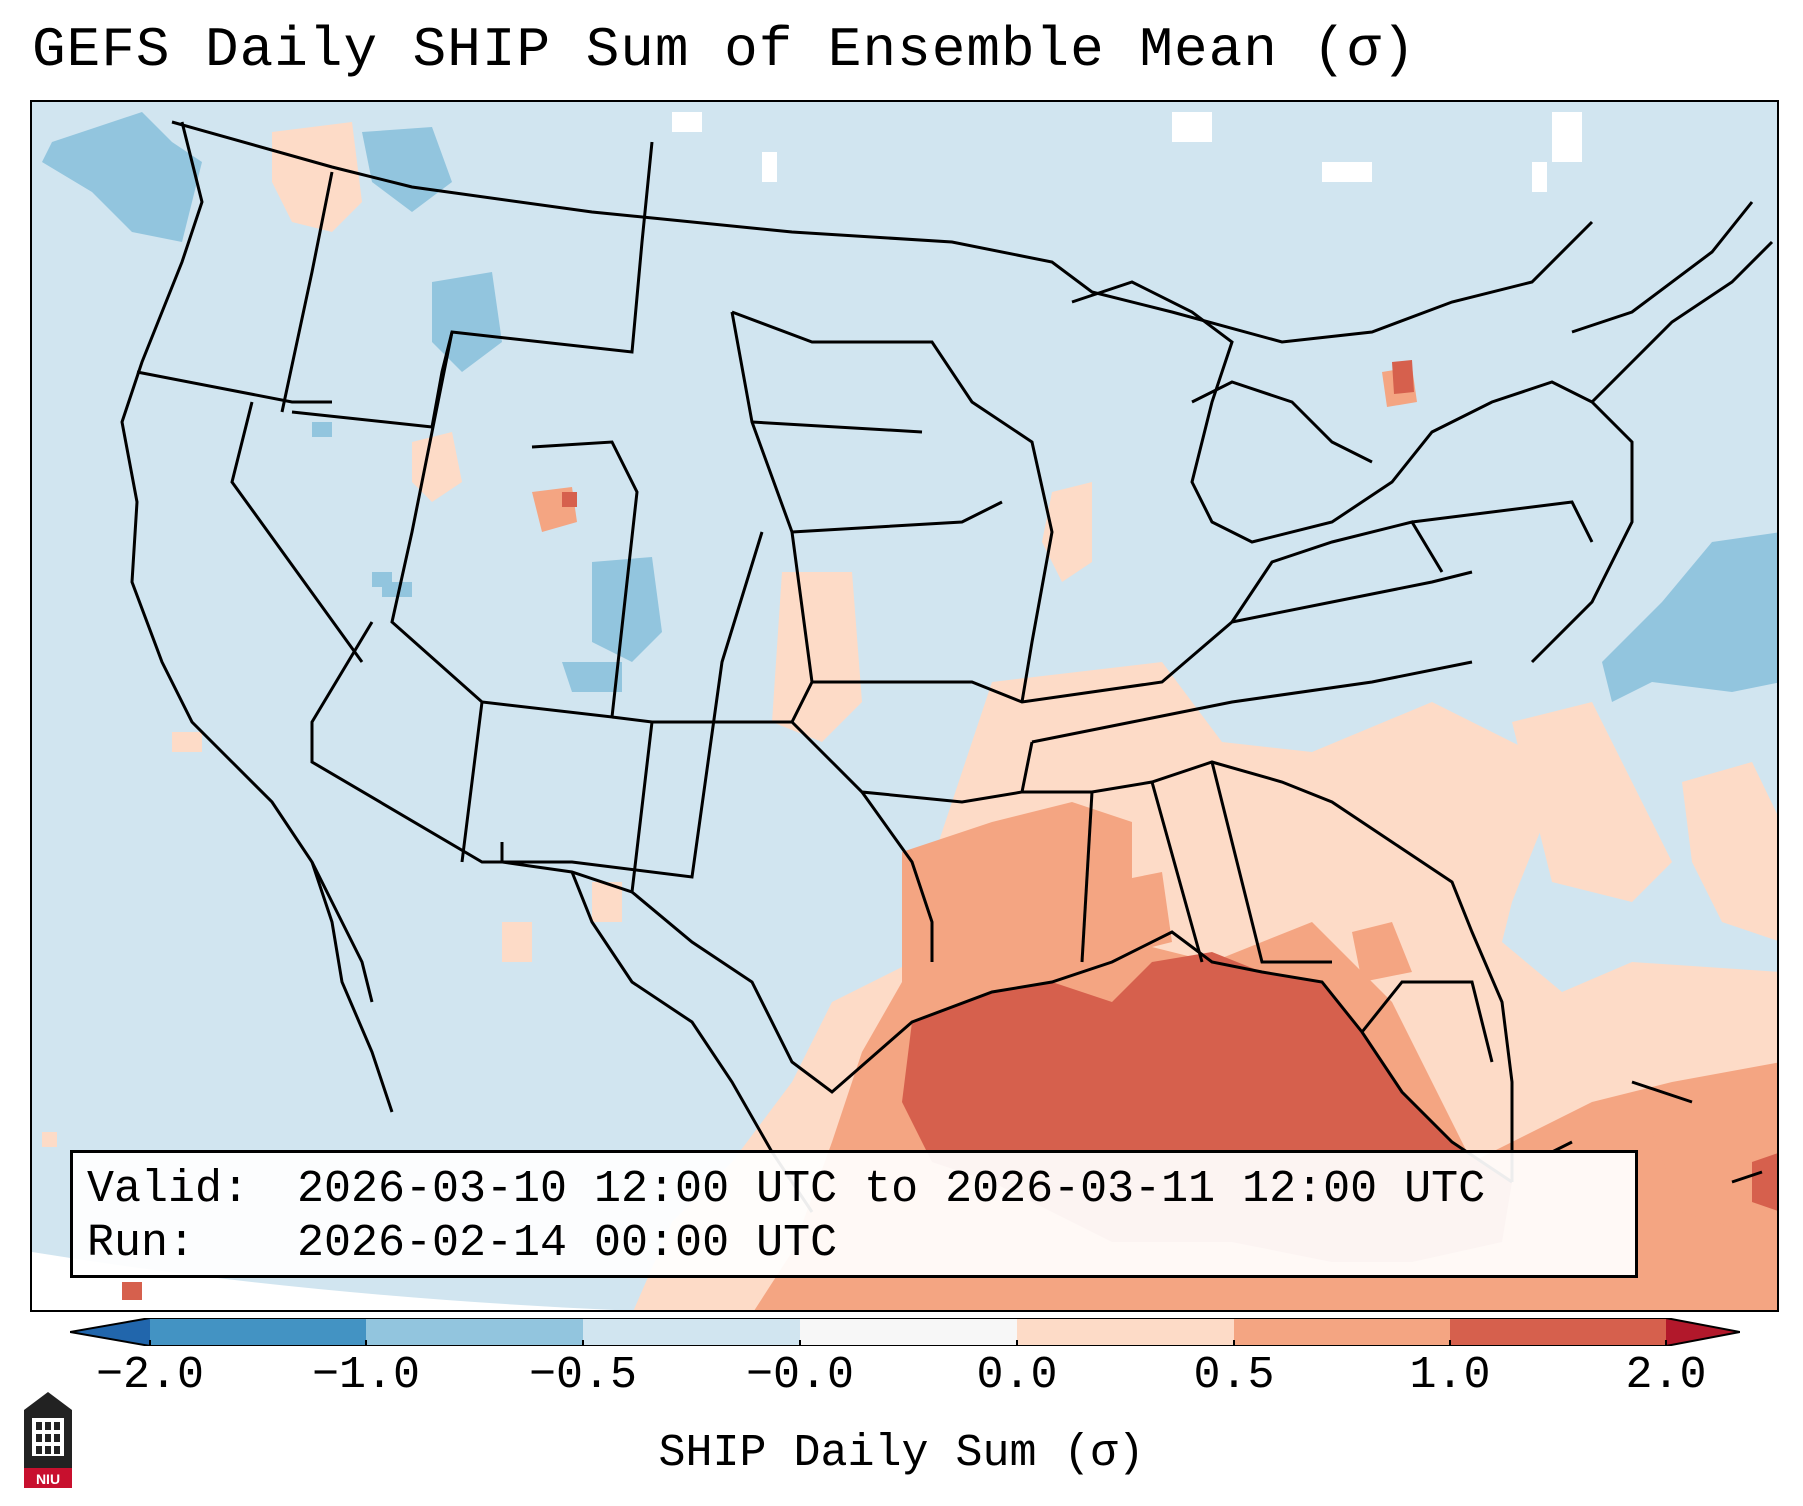 The image size is (1803, 1506). Describe the element at coordinates (110, 1332) in the screenshot. I see `colorbar-extend-low` at that location.